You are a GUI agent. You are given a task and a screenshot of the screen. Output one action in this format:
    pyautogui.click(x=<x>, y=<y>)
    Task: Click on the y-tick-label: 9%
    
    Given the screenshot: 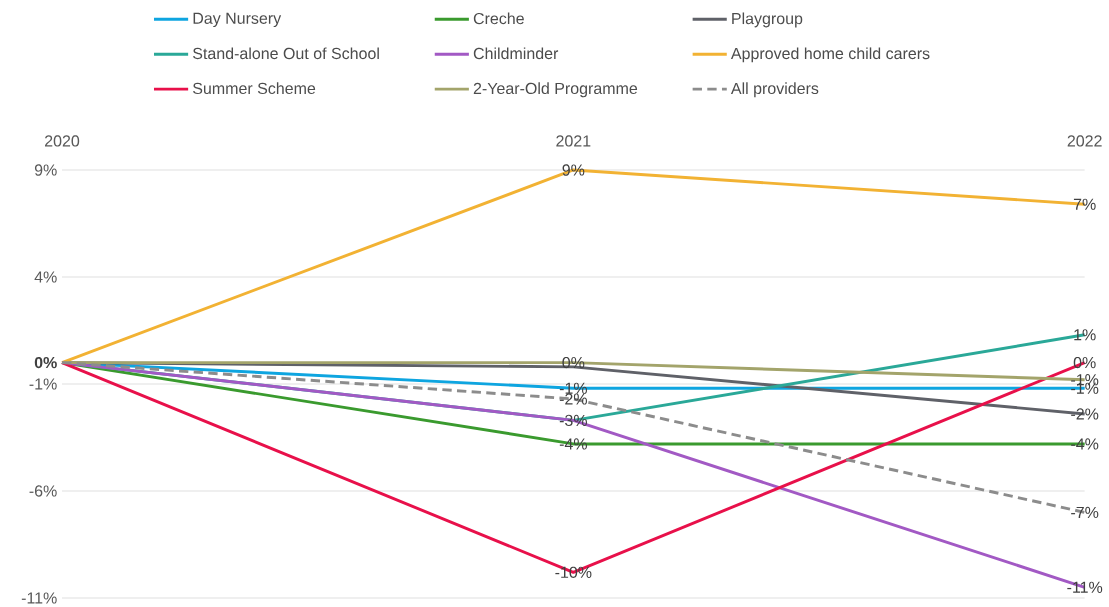 What is the action you would take?
    pyautogui.click(x=45, y=170)
    